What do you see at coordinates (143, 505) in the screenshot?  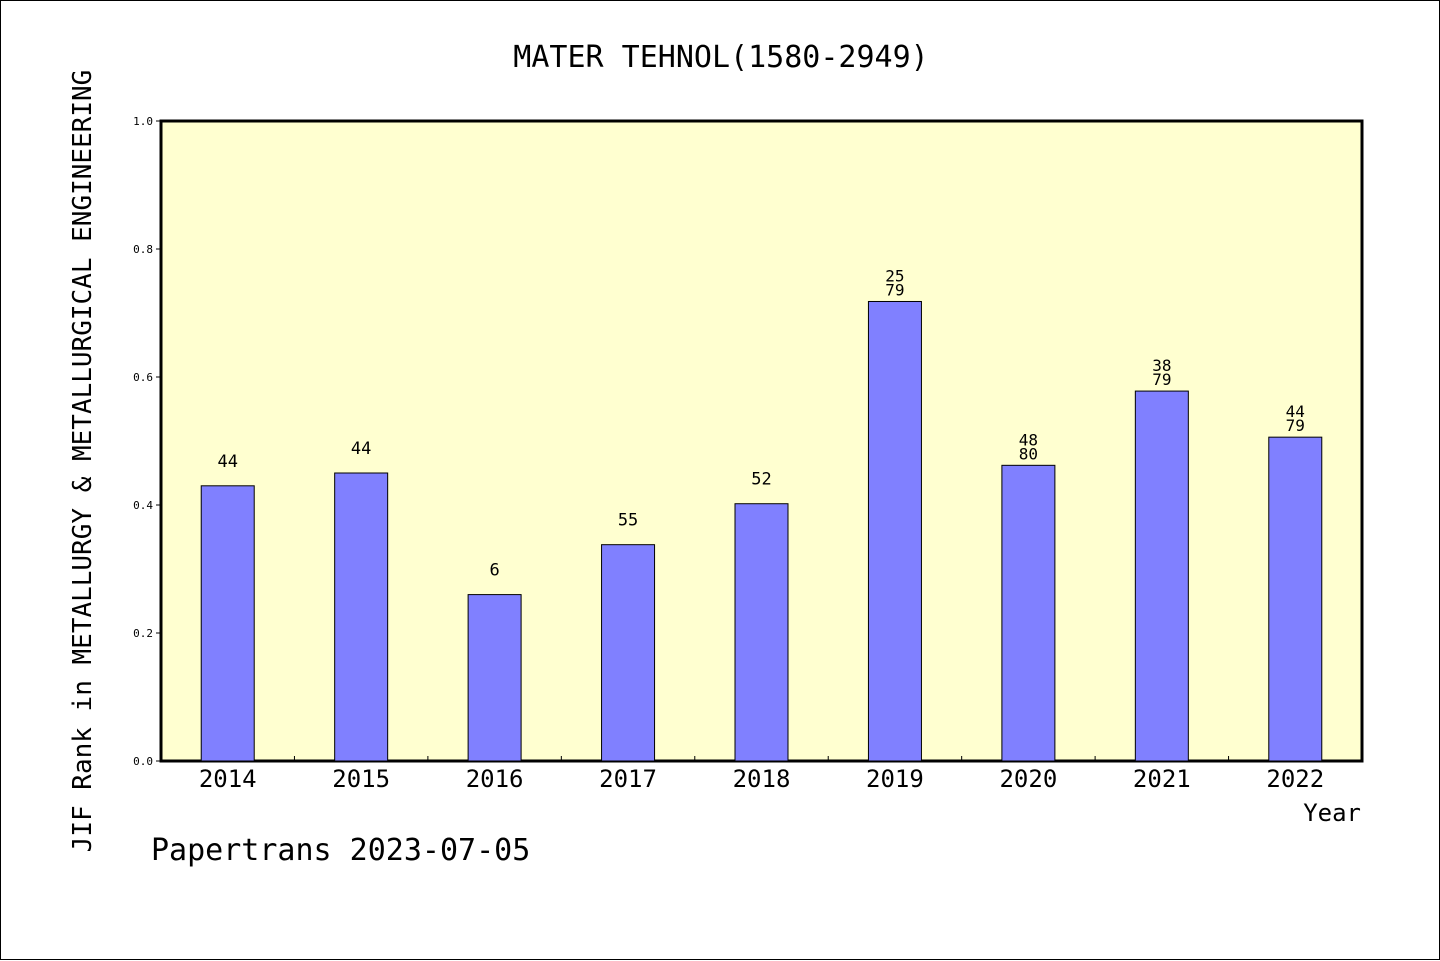 I see `y-tick-label: 0.4` at bounding box center [143, 505].